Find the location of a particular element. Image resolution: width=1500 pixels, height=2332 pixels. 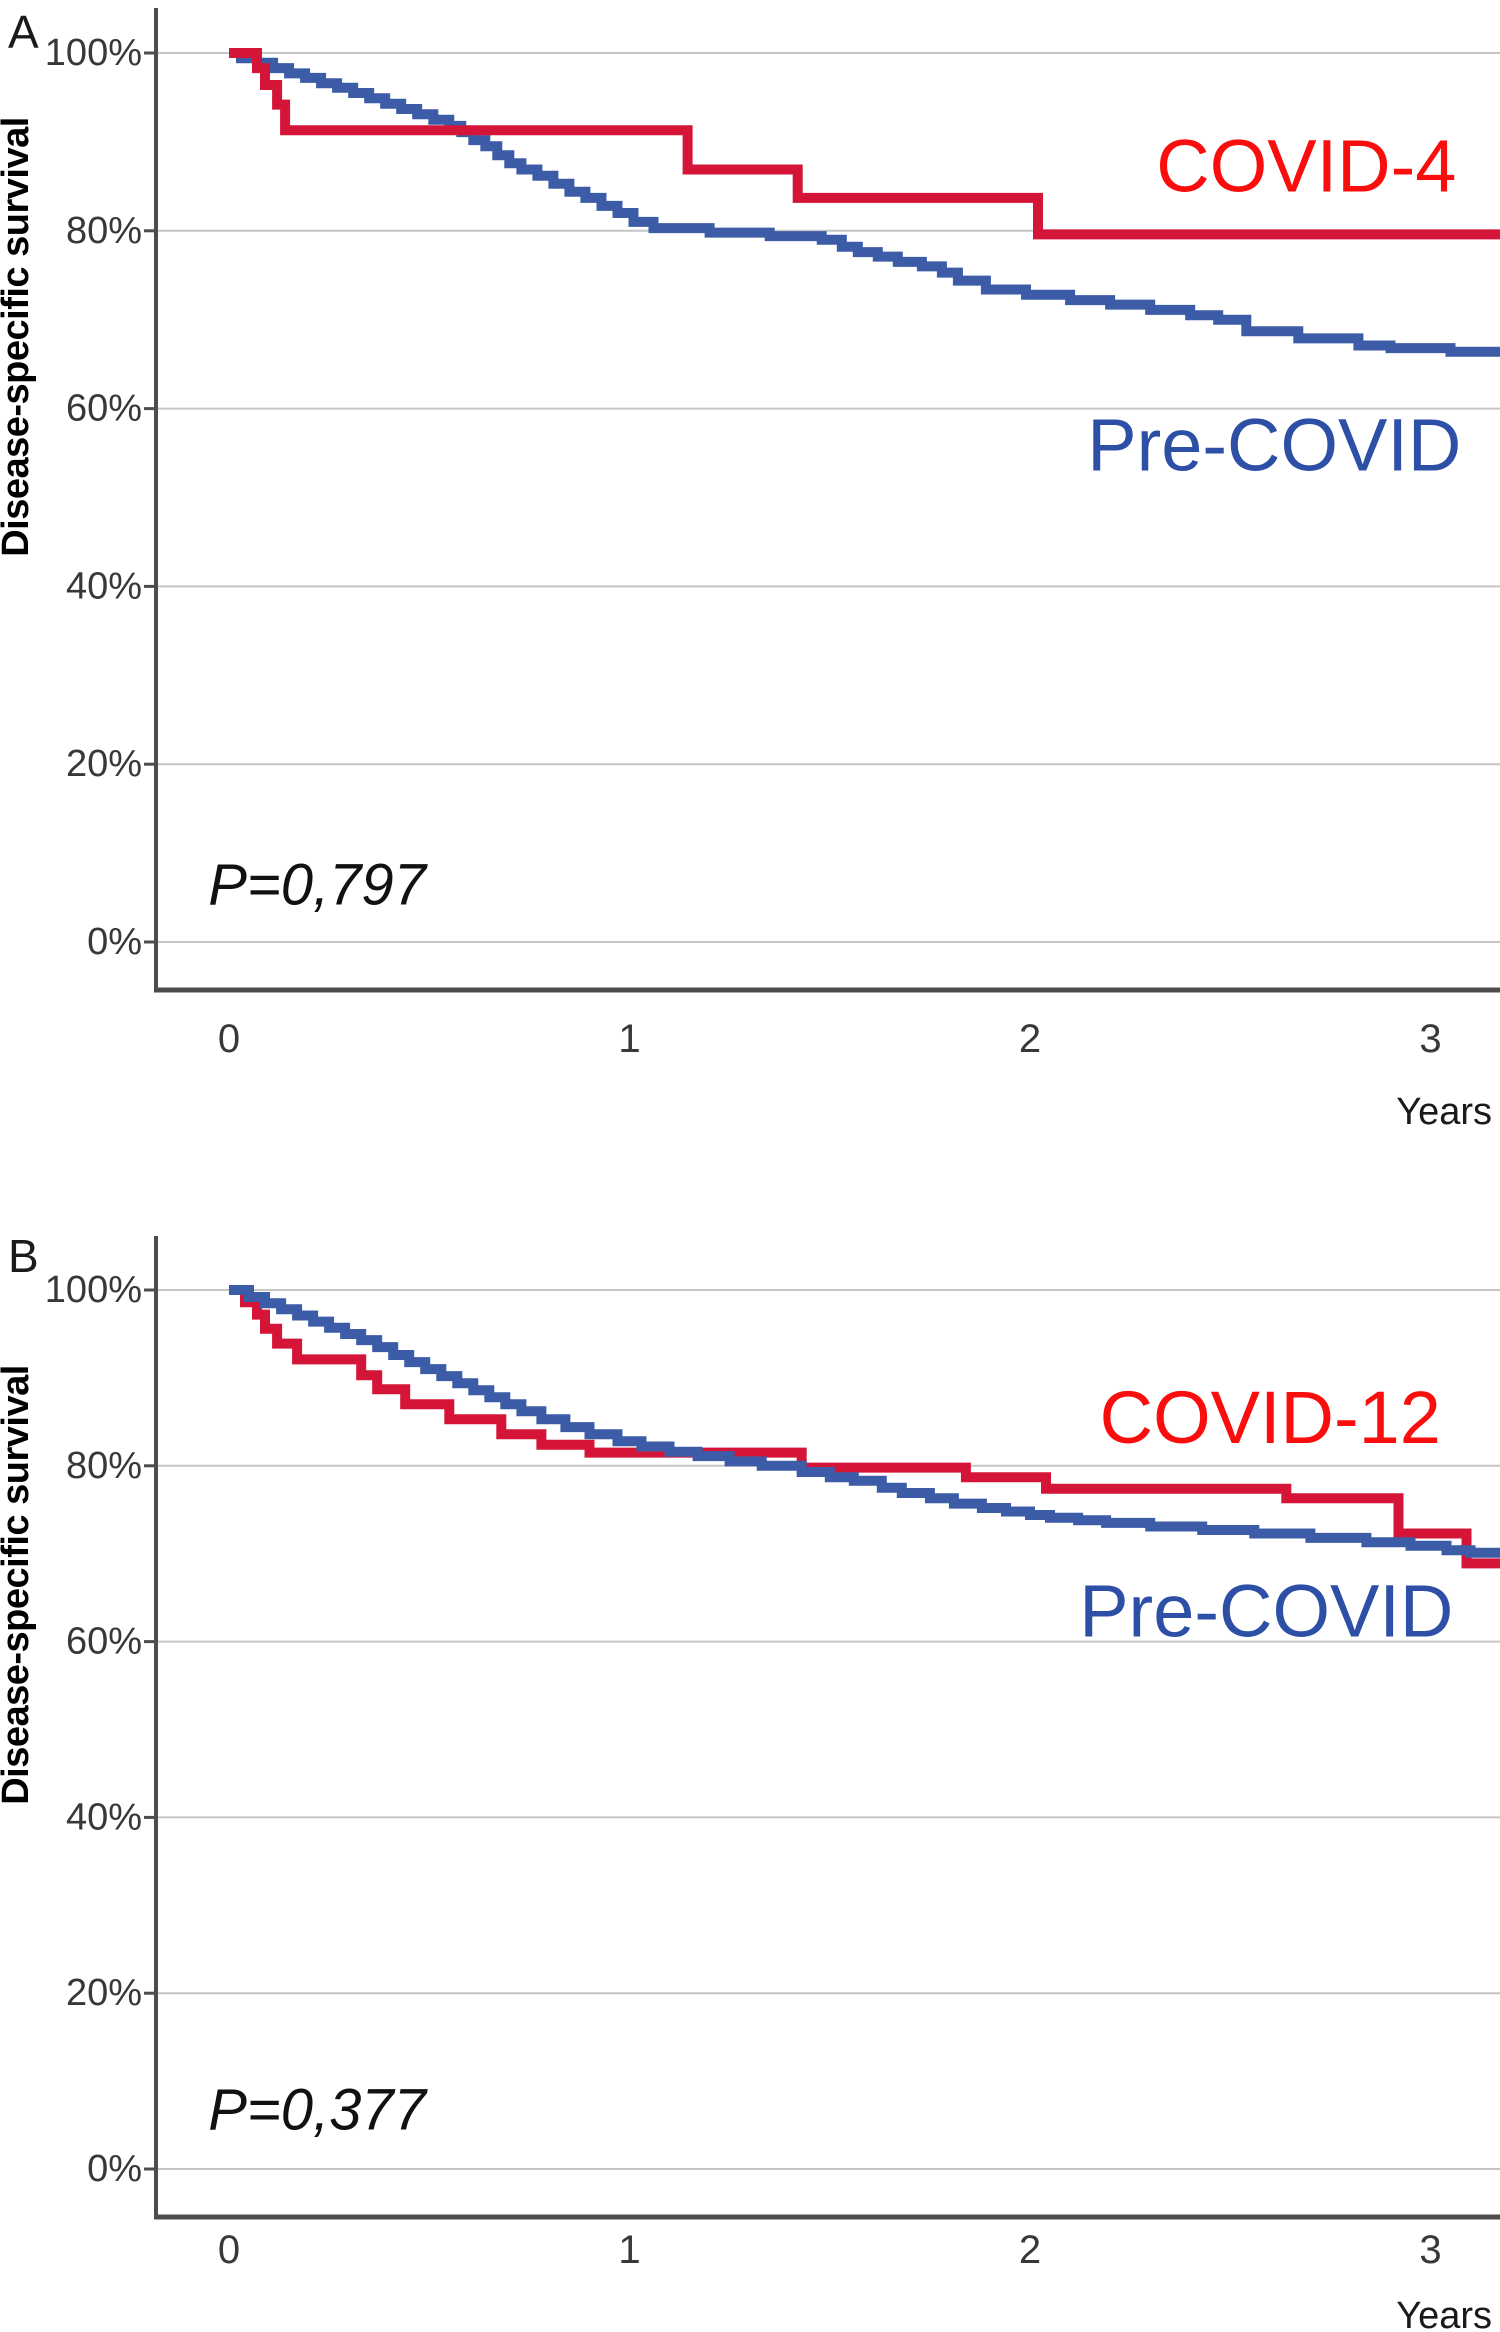

series-label-covid-12: COVID-12 is located at coordinates (1270, 1417).